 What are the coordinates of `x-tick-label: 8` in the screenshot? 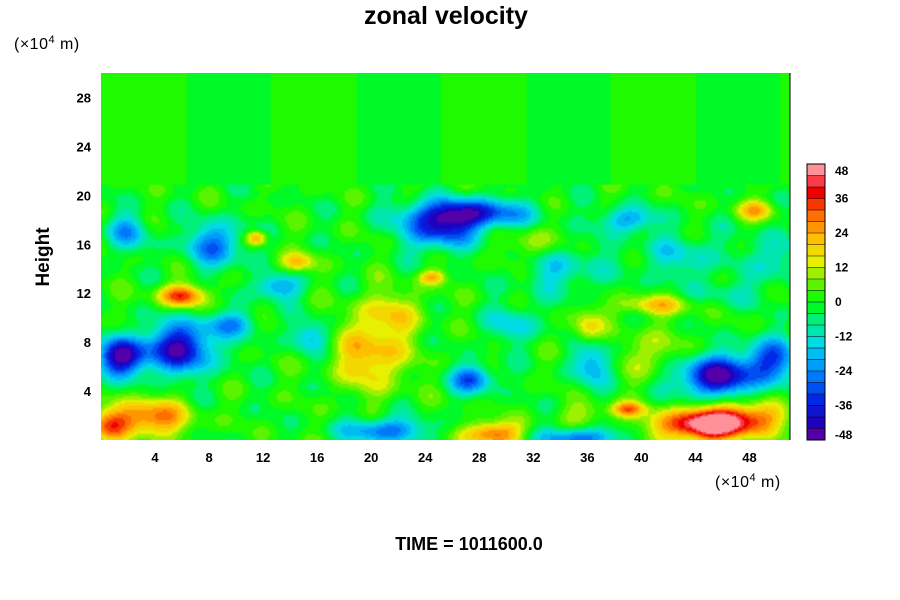 It's located at (208, 457).